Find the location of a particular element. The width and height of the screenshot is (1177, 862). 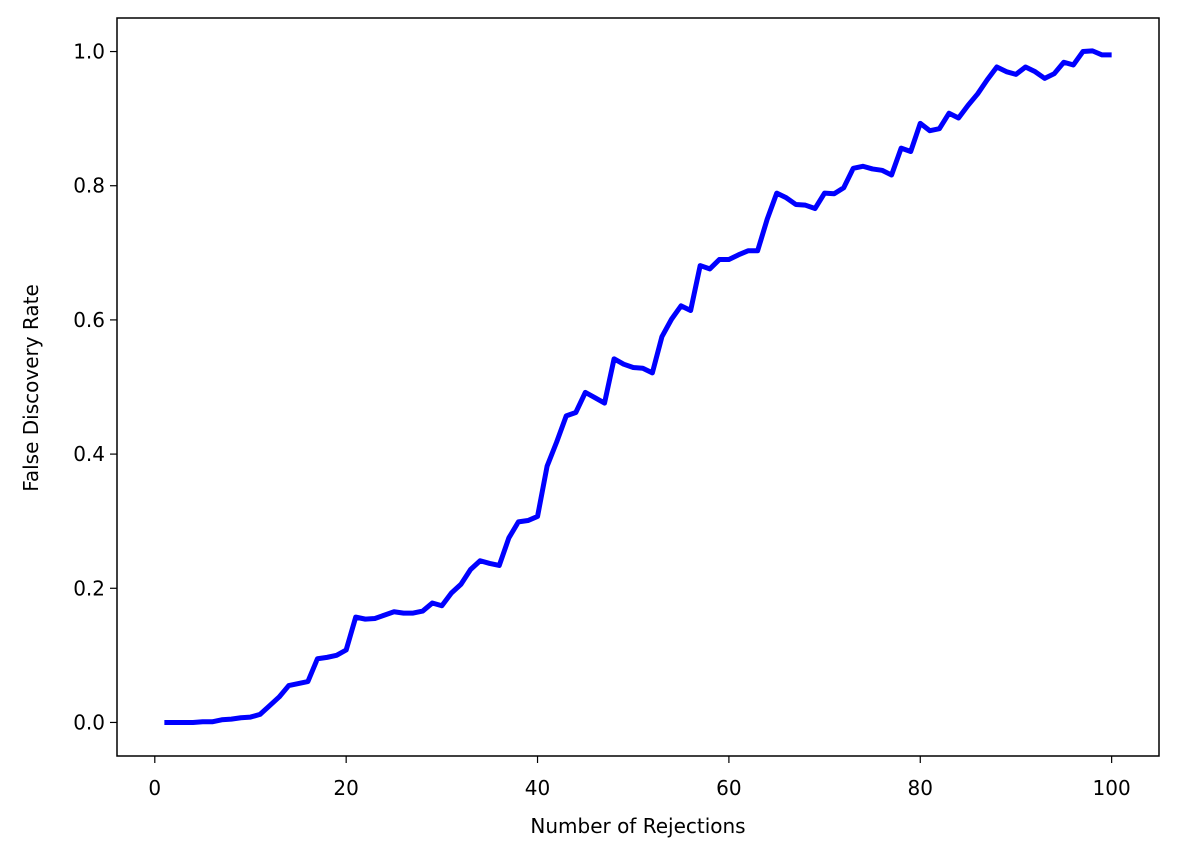

x-tick-label: 80 is located at coordinates (920, 788).